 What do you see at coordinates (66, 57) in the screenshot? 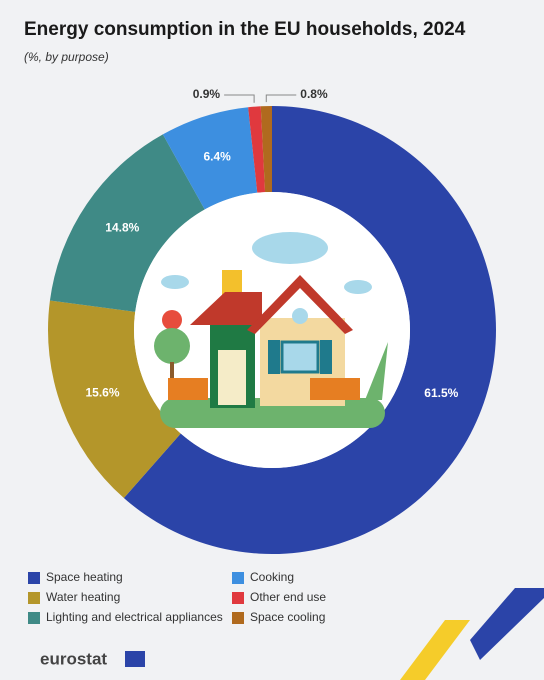
I see `chart-subtitle: (%, by purpose)` at bounding box center [66, 57].